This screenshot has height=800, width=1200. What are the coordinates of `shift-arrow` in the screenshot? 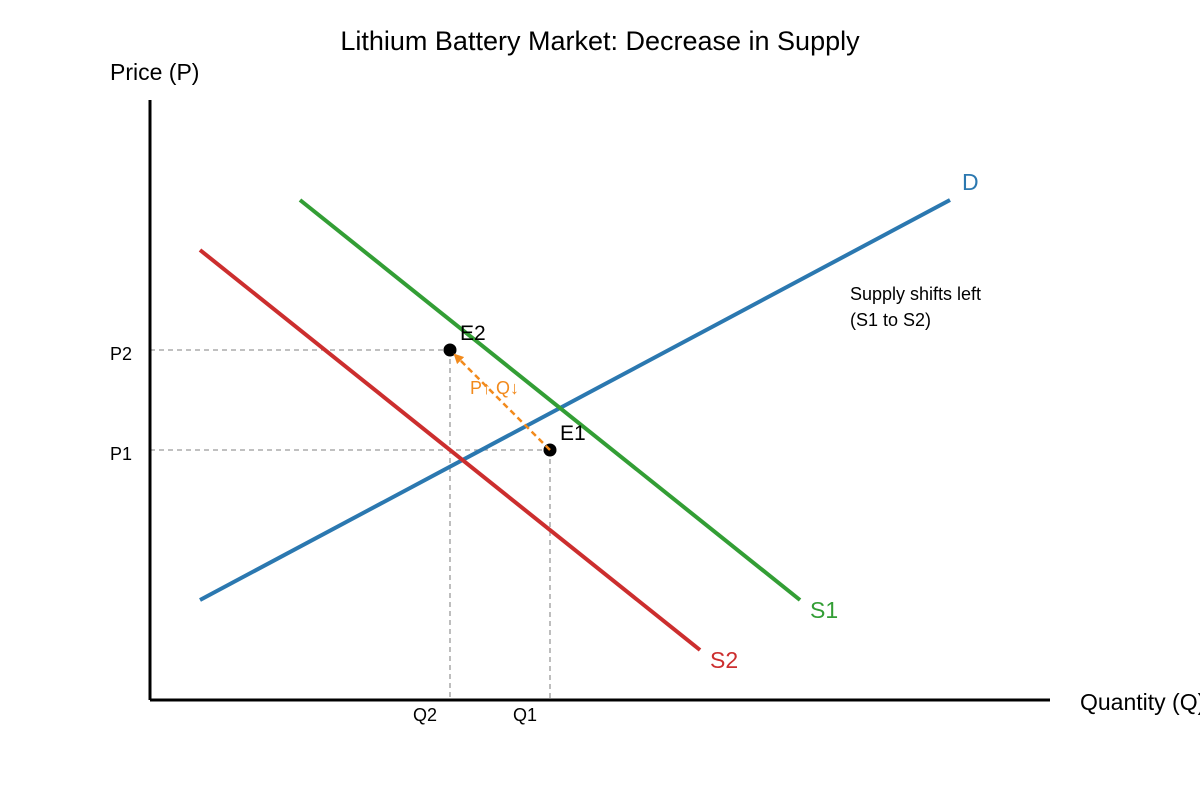 It's located at (502, 402).